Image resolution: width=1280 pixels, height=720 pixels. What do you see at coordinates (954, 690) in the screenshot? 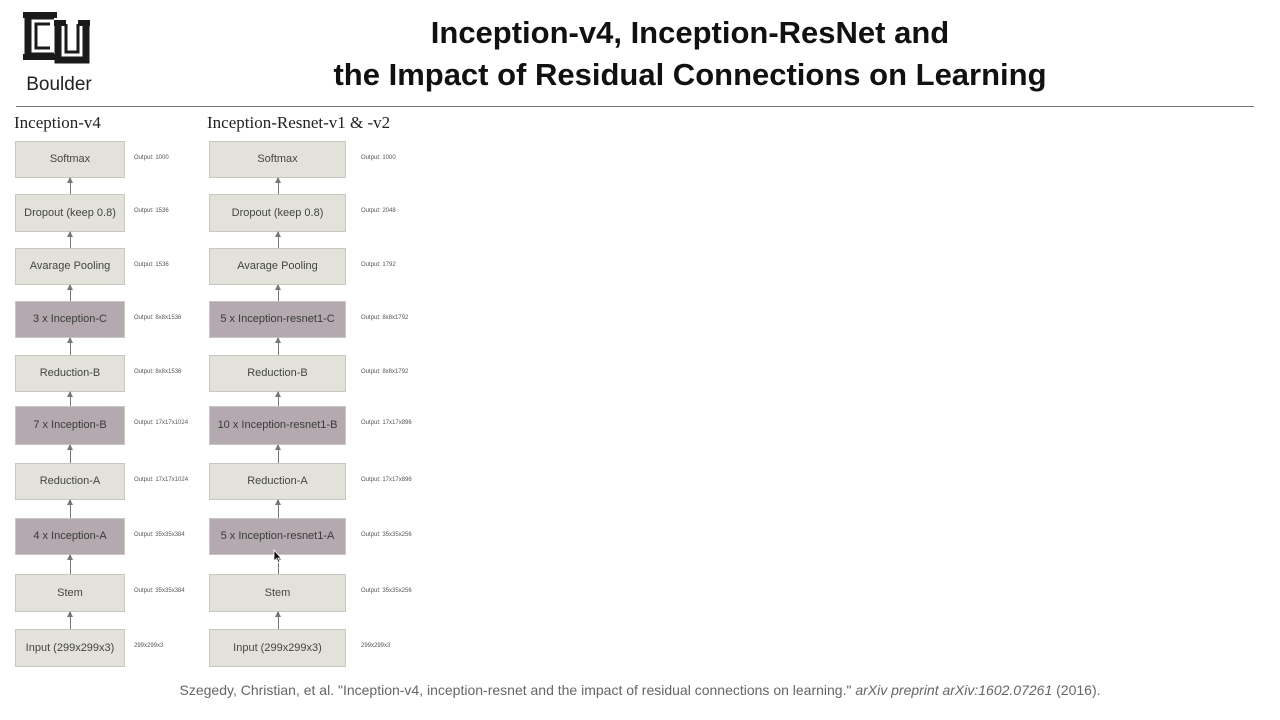
I see `citation-venue: arXiv preprint arXiv:1602.07261` at bounding box center [954, 690].